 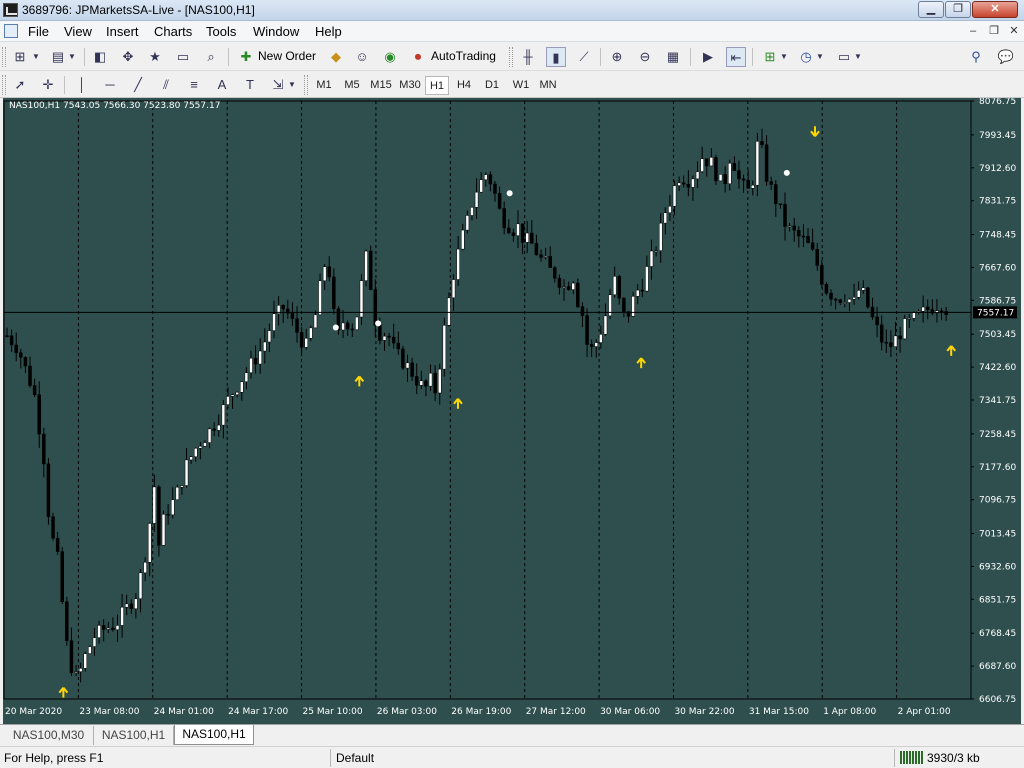 What do you see at coordinates (1014, 31) in the screenshot?
I see `mdi-close-icon: ✕` at bounding box center [1014, 31].